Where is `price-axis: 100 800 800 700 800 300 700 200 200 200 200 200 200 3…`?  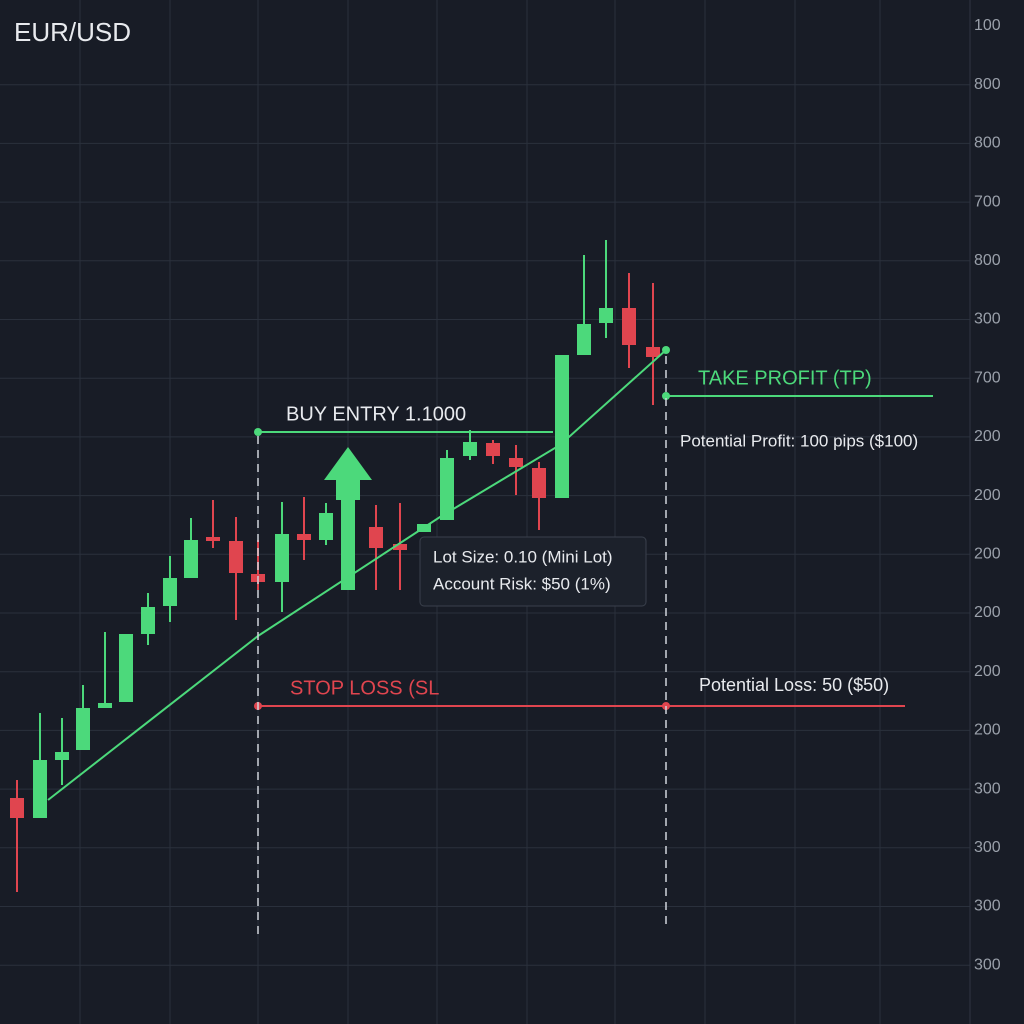
price-axis: 100 800 800 700 800 300 700 200 200 200 200 200 200 3… is located at coordinates (987, 495).